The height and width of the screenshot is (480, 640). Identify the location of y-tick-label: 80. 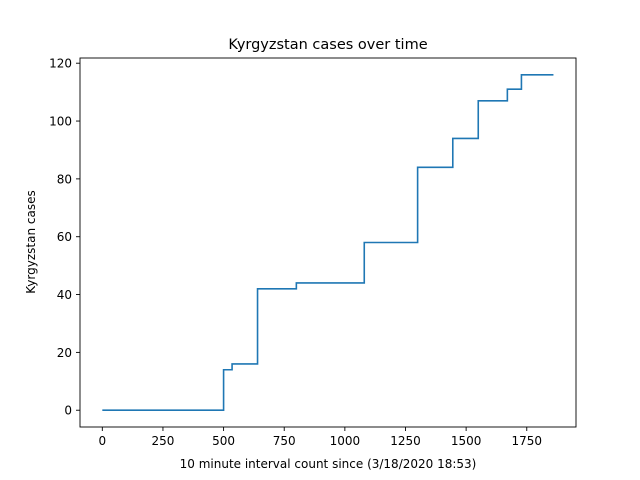
(64, 179).